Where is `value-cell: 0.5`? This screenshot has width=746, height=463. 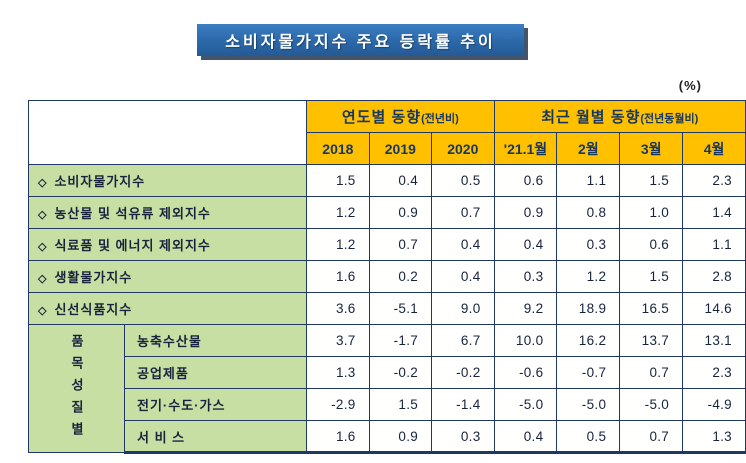
value-cell: 0.5 is located at coordinates (463, 180).